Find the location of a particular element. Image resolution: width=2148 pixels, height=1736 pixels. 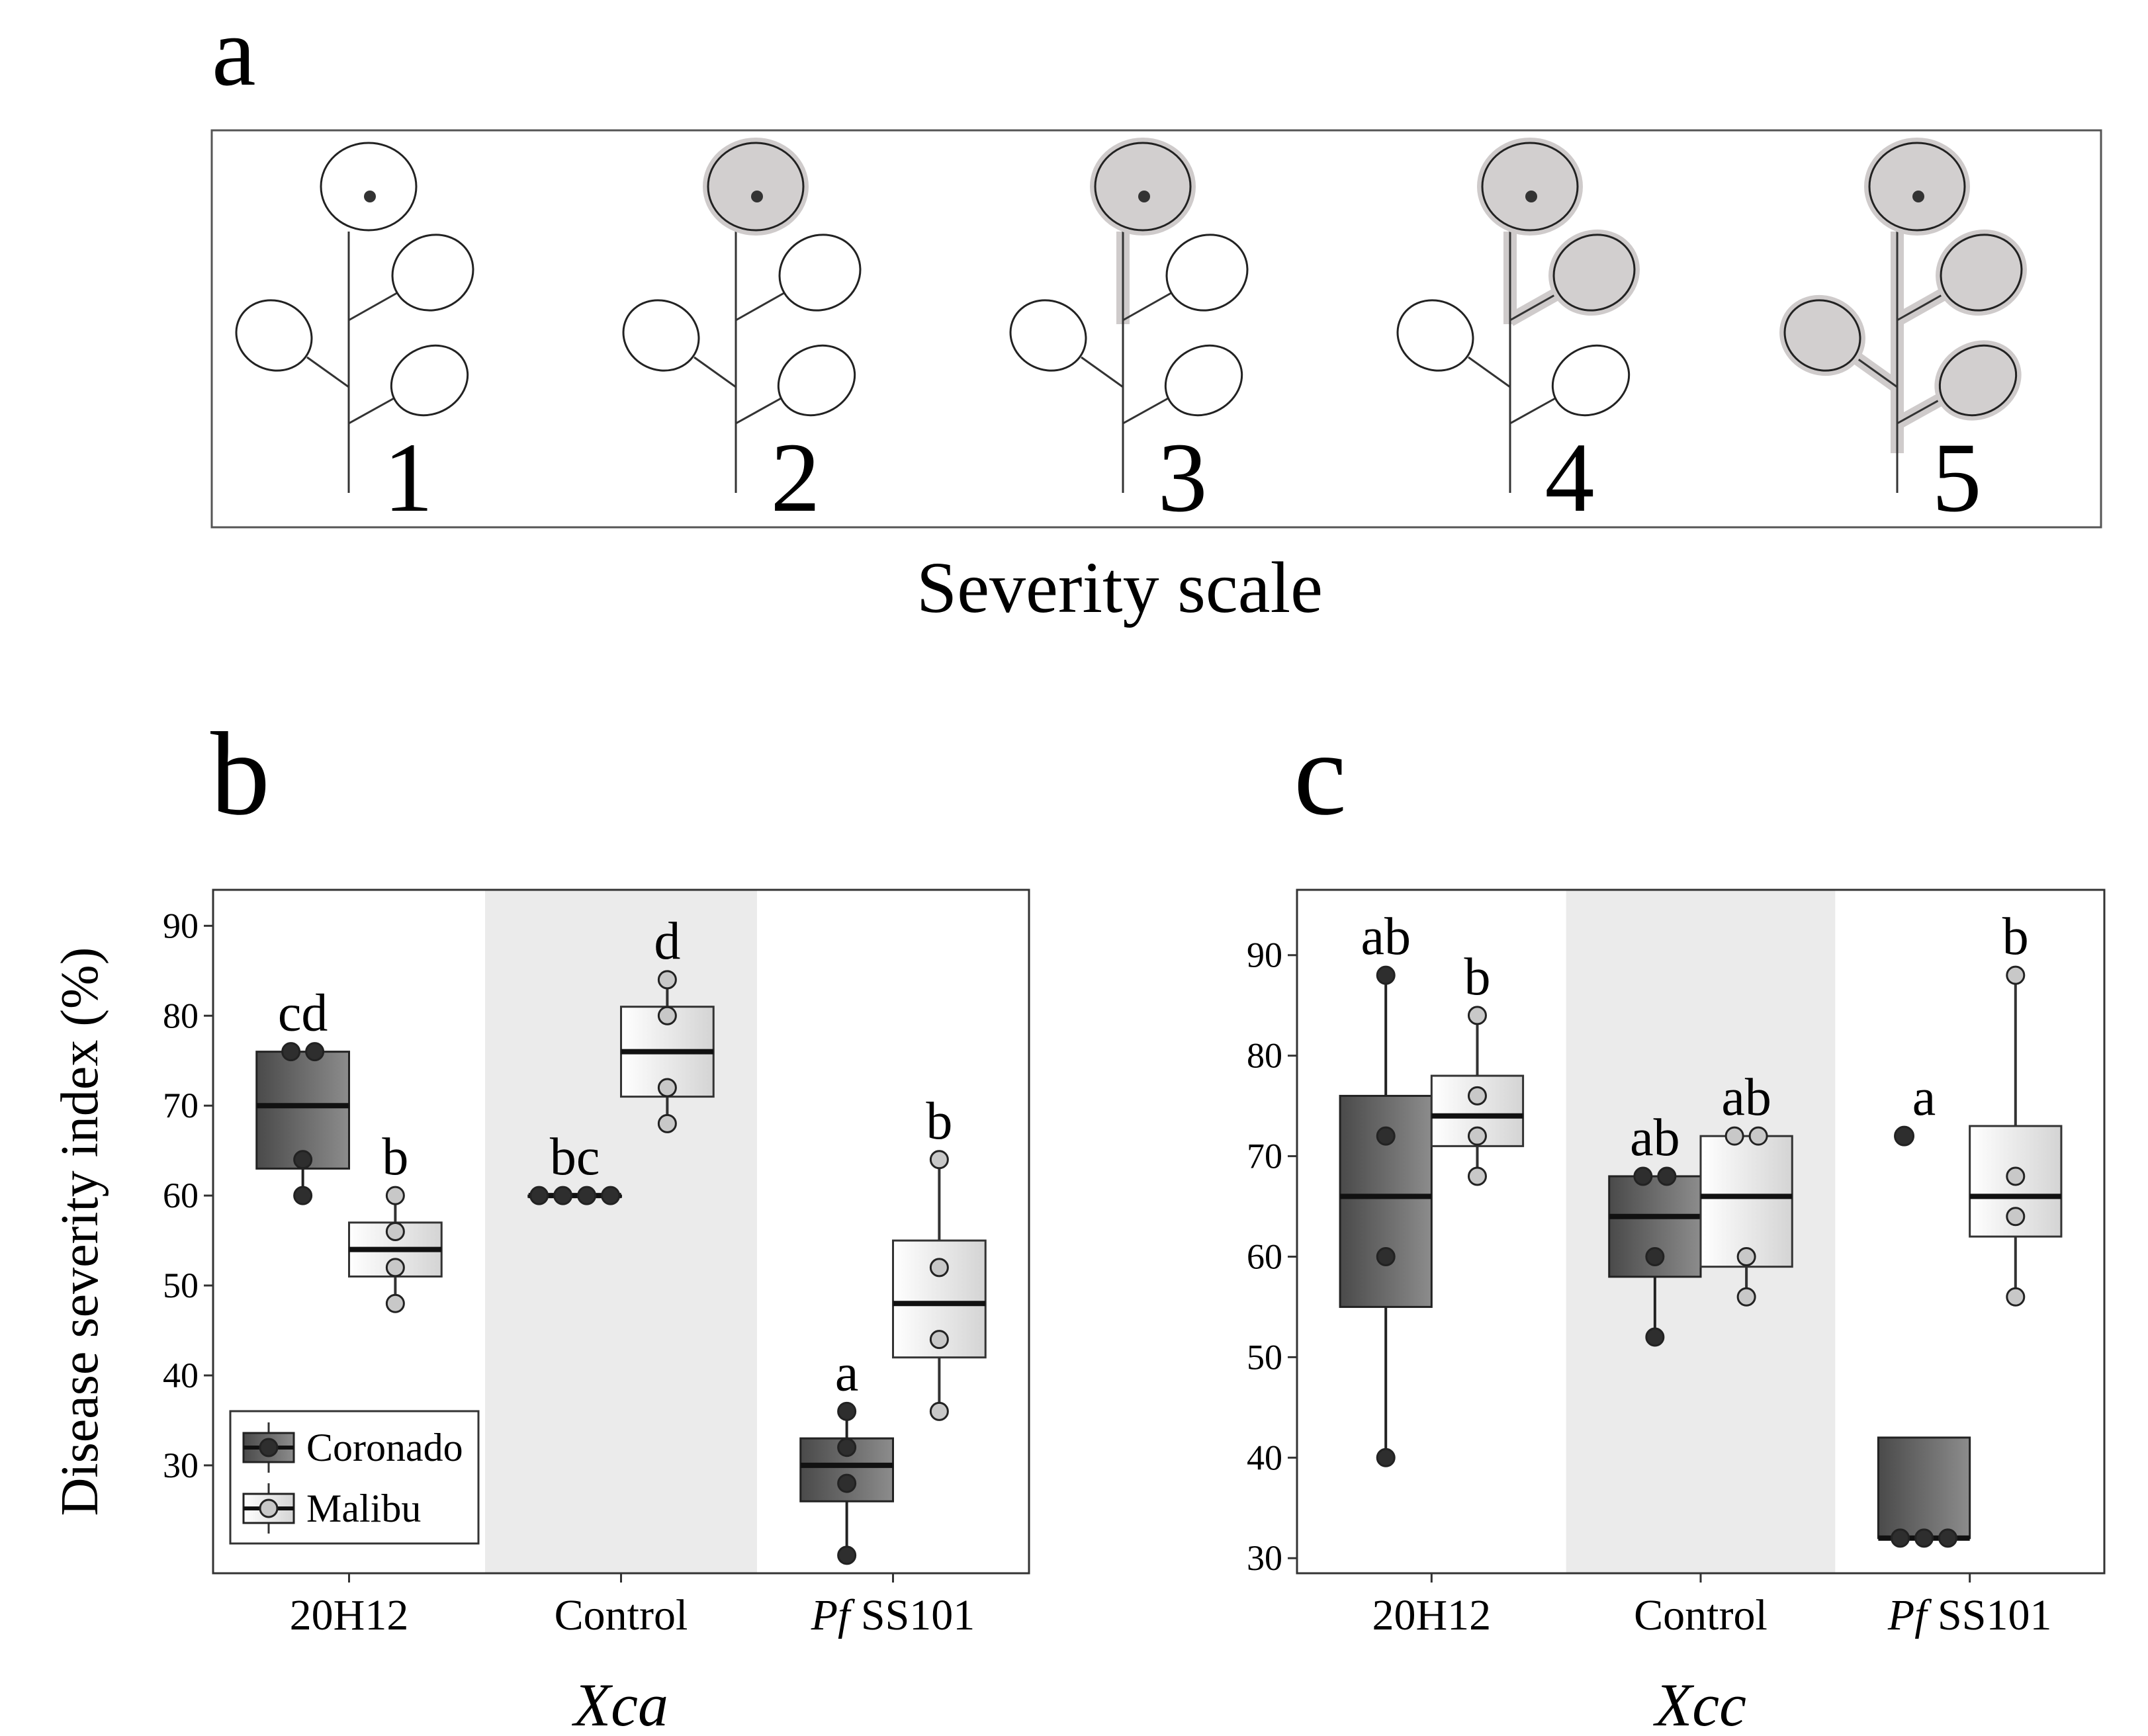

coronado-box-1: ab is located at coordinates (1655, 1228).